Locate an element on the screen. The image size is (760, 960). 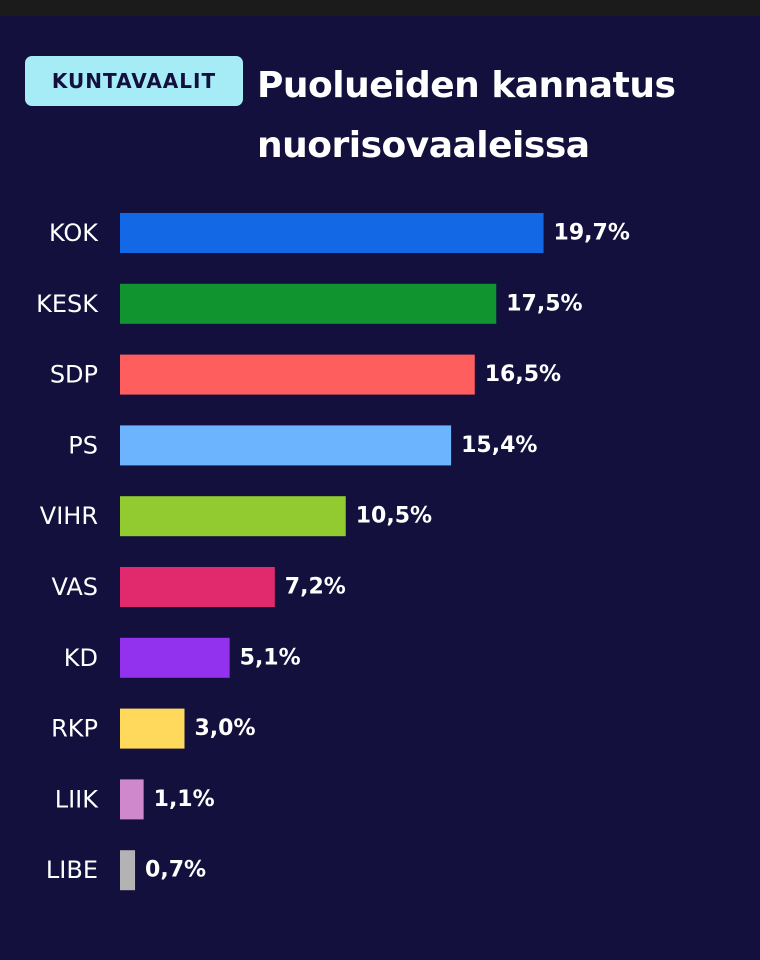
bar-ps is located at coordinates (286, 445).